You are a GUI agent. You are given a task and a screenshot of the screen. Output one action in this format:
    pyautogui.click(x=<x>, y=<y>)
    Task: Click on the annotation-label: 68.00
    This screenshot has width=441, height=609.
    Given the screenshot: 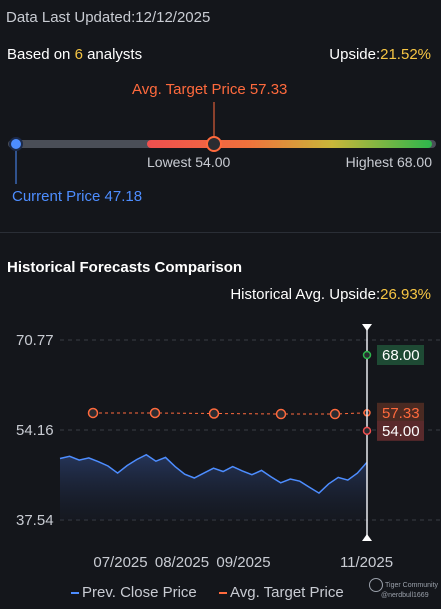 What is the action you would take?
    pyautogui.click(x=401, y=355)
    